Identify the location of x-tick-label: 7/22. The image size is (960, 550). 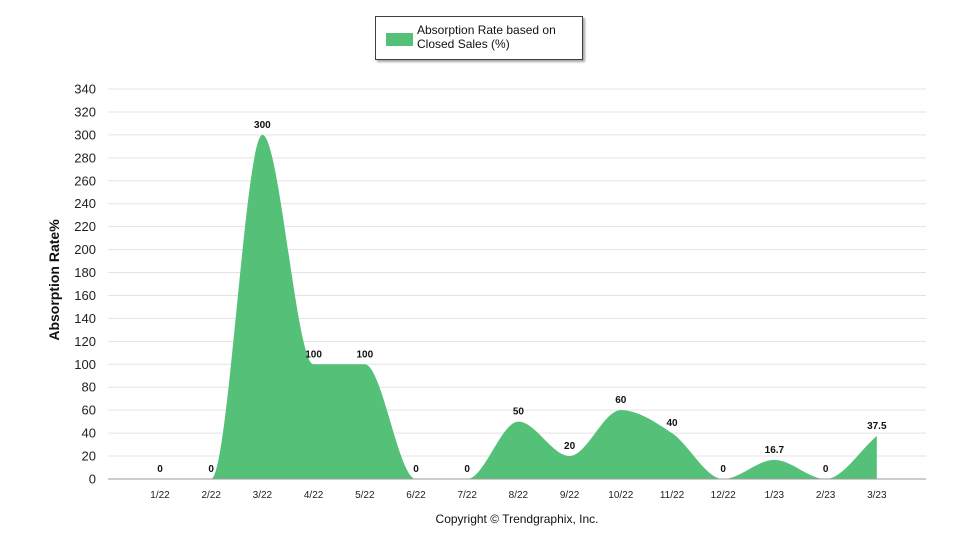
(467, 495).